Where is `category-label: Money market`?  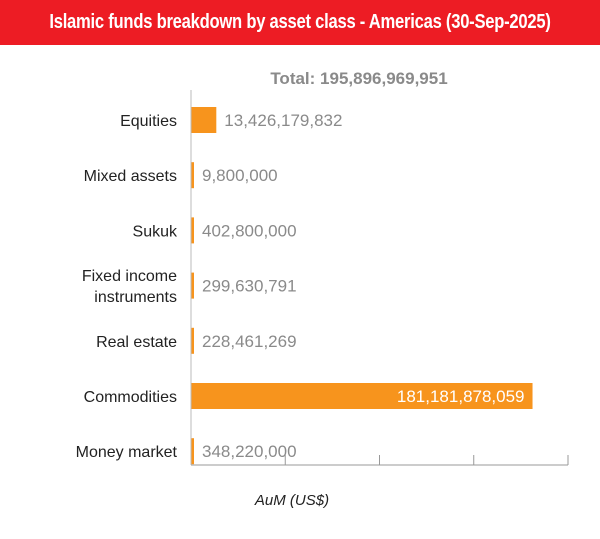
category-label: Money market is located at coordinates (127, 452).